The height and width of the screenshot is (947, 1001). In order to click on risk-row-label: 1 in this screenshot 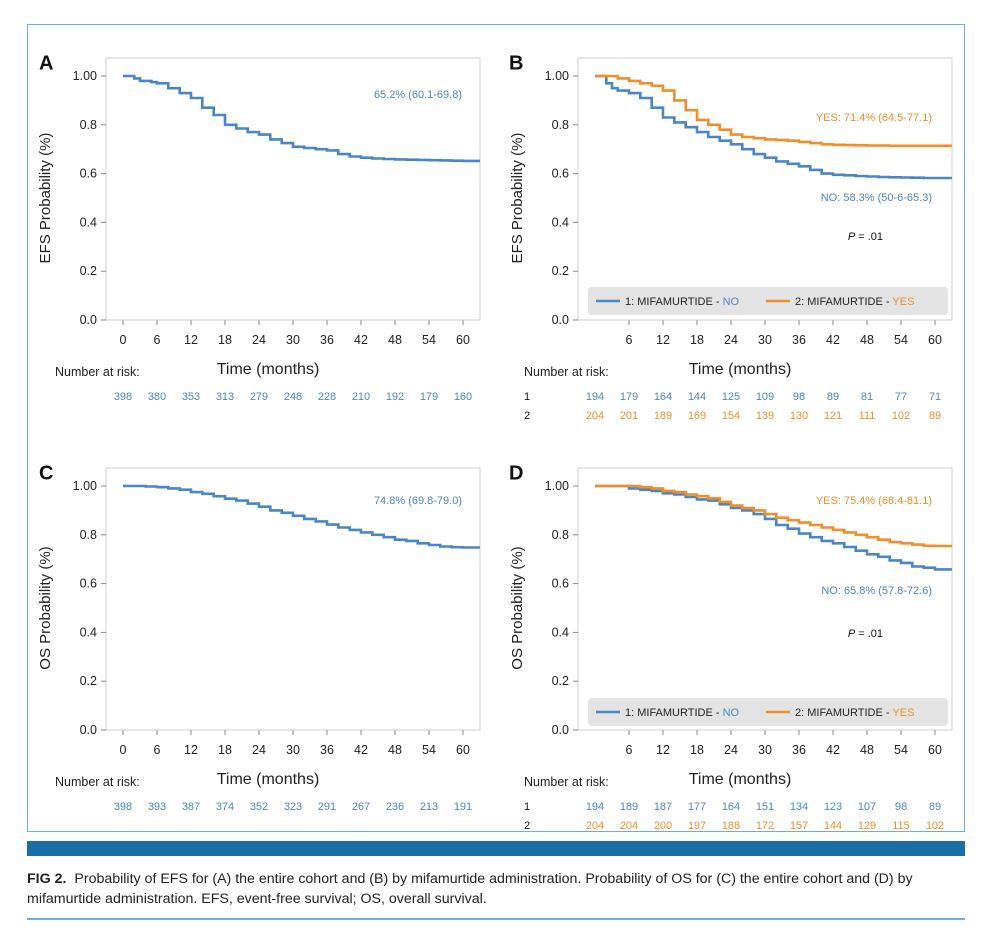, I will do `click(527, 807)`.